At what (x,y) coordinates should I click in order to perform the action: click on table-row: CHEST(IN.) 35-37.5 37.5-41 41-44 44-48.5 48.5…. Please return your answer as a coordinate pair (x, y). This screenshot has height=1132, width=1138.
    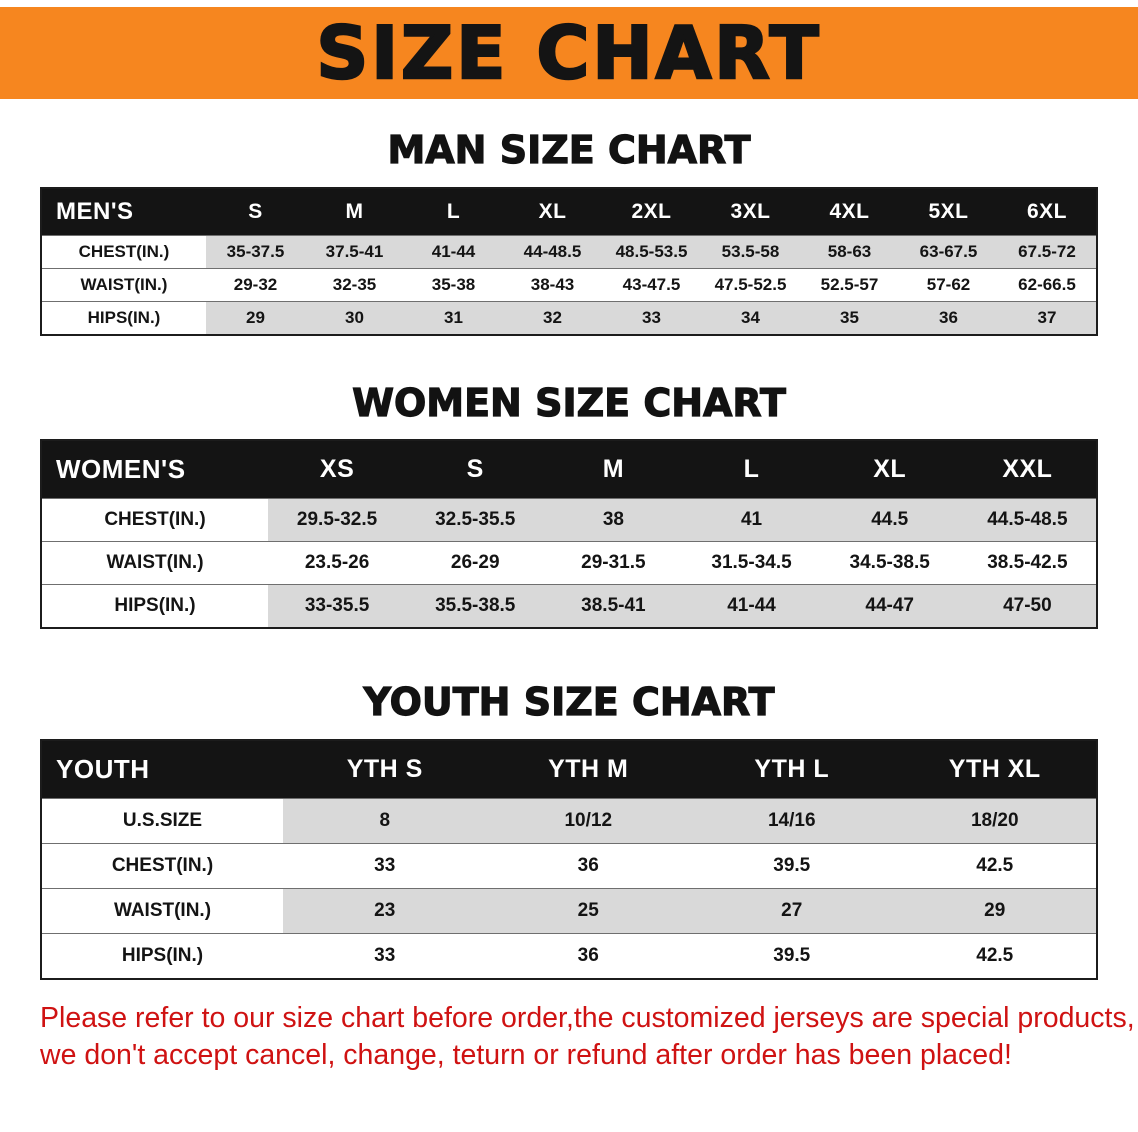
    Looking at the image, I should click on (569, 252).